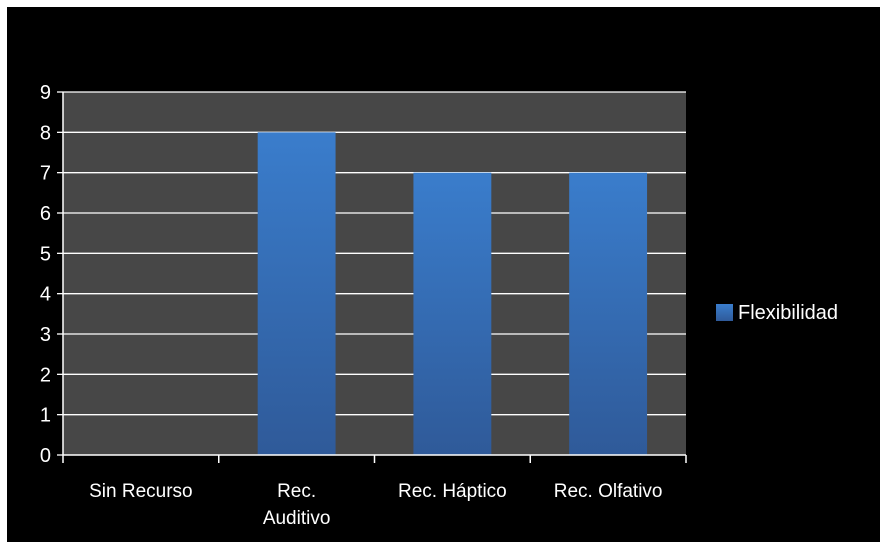 The width and height of the screenshot is (885, 548). What do you see at coordinates (788, 313) in the screenshot?
I see `legend-label: Flexibilidad` at bounding box center [788, 313].